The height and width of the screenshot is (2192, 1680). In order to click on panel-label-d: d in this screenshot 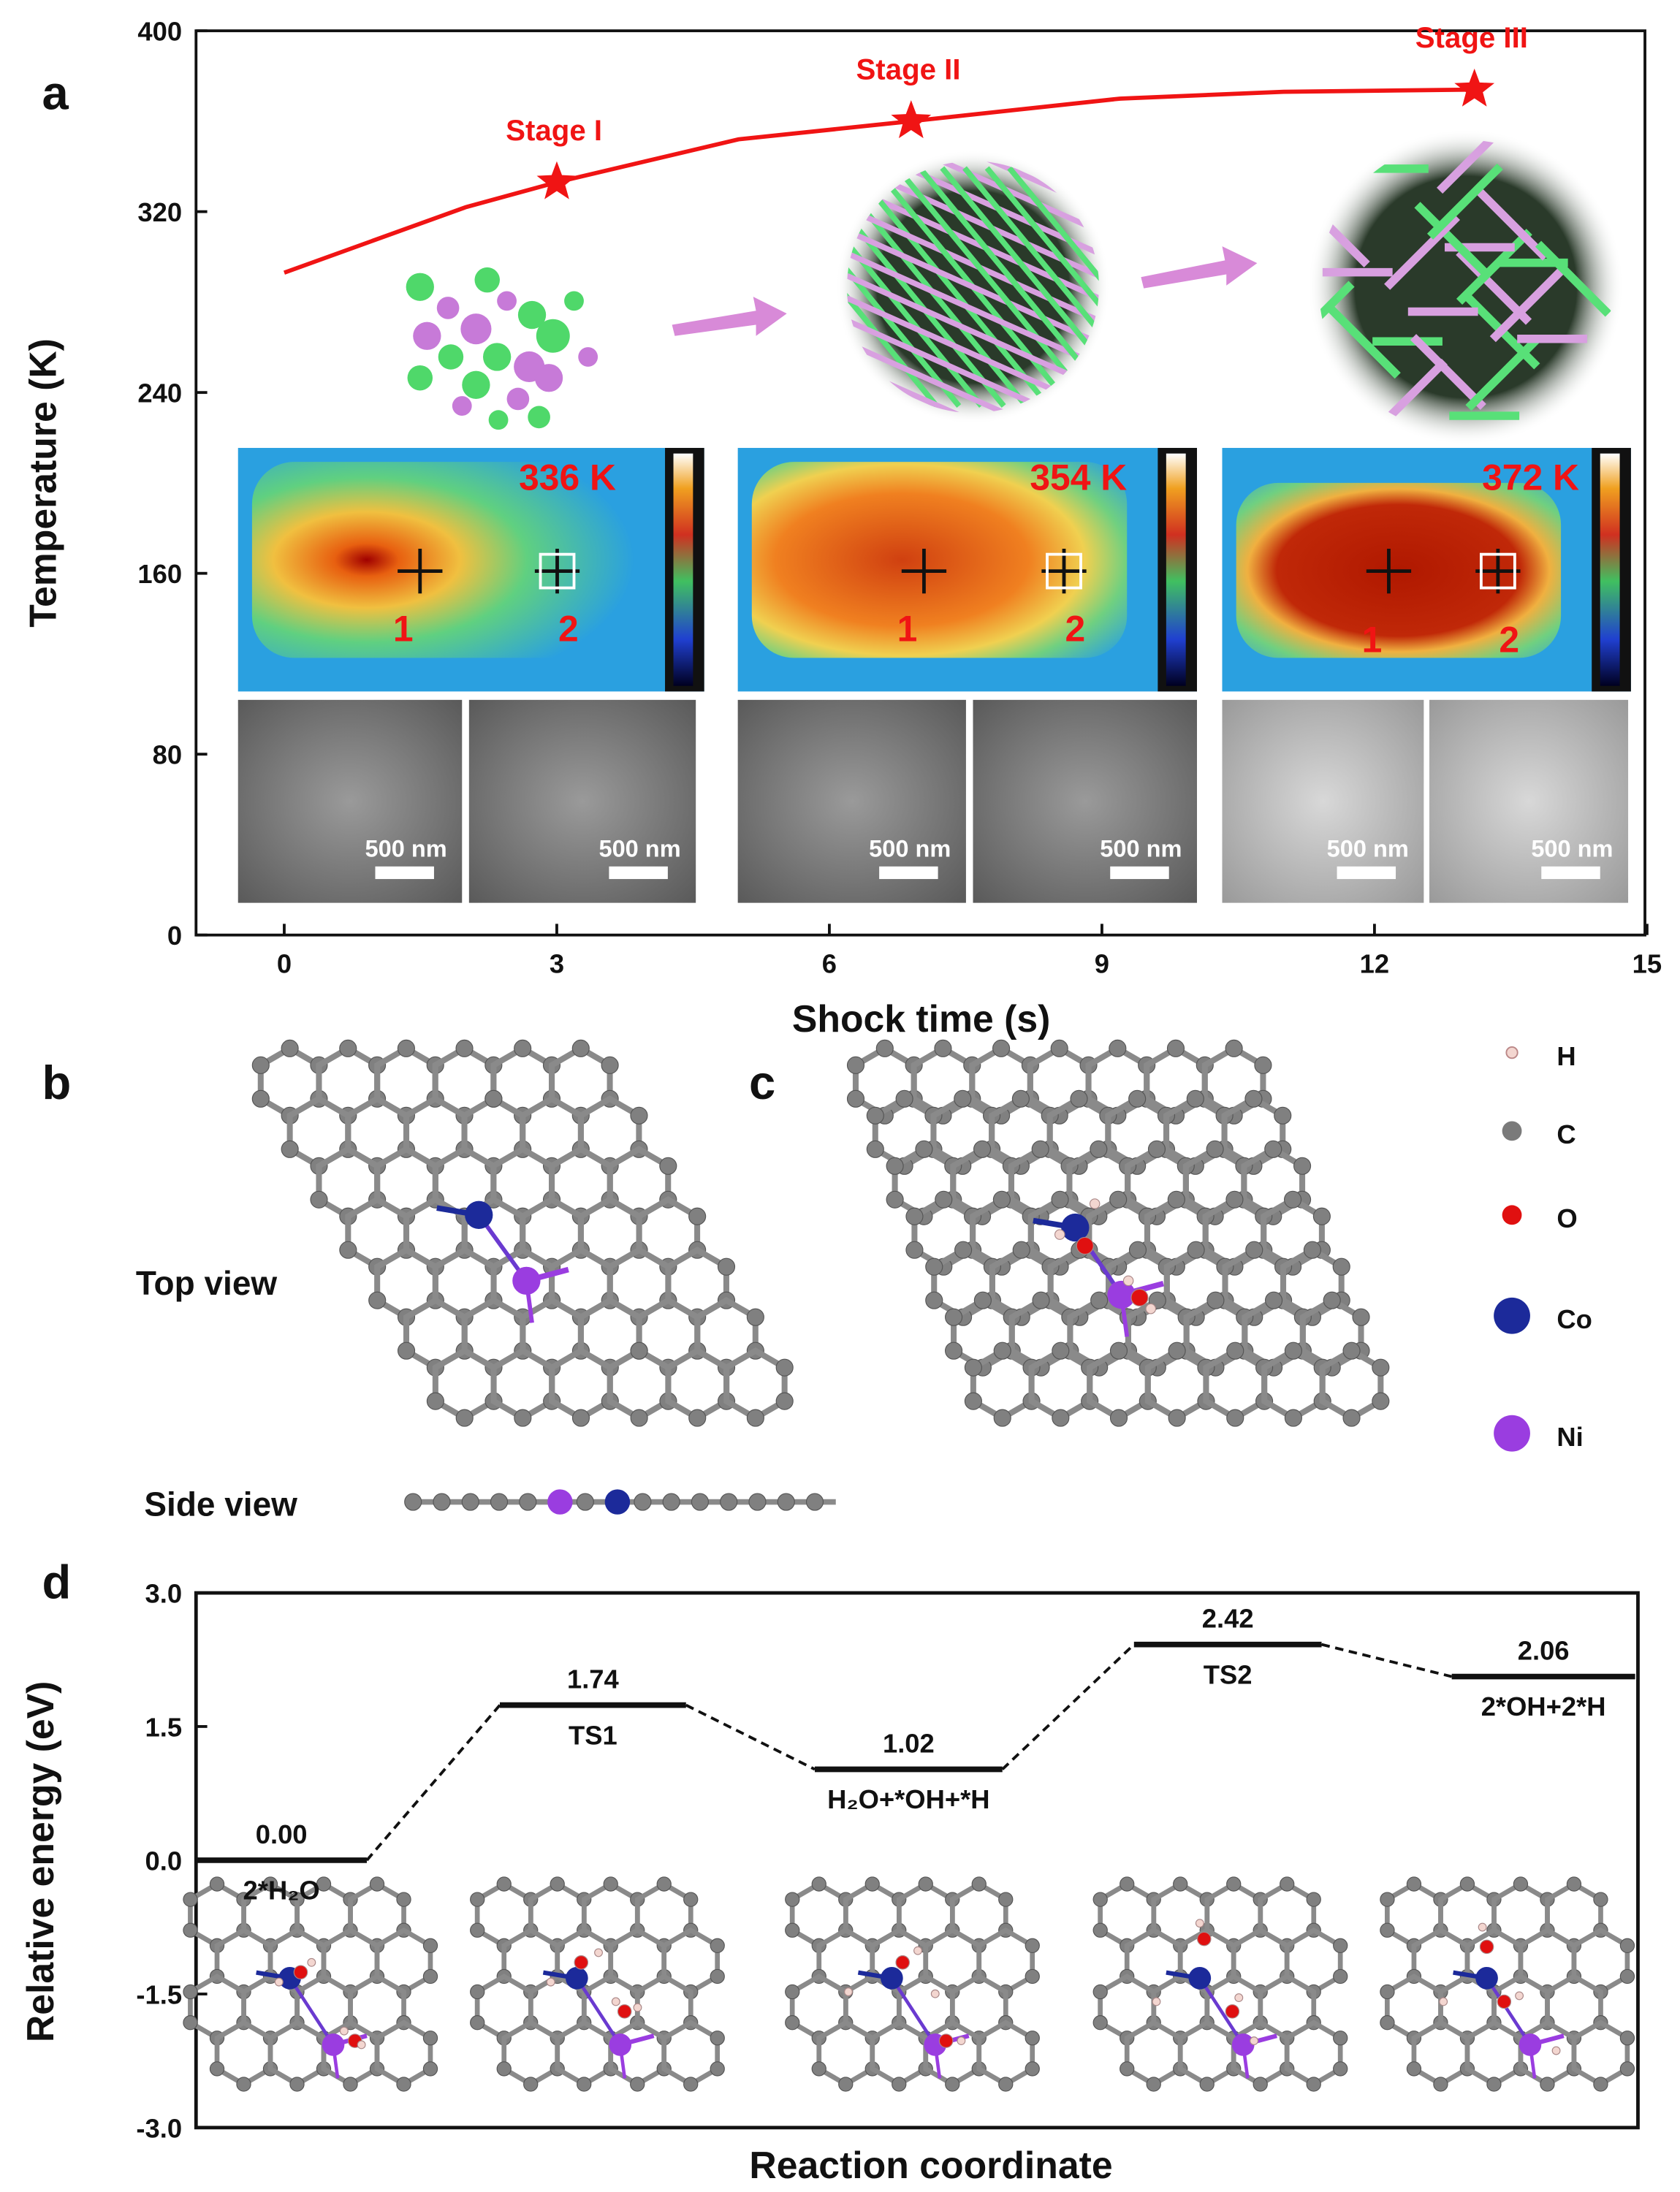, I will do `click(57, 1583)`.